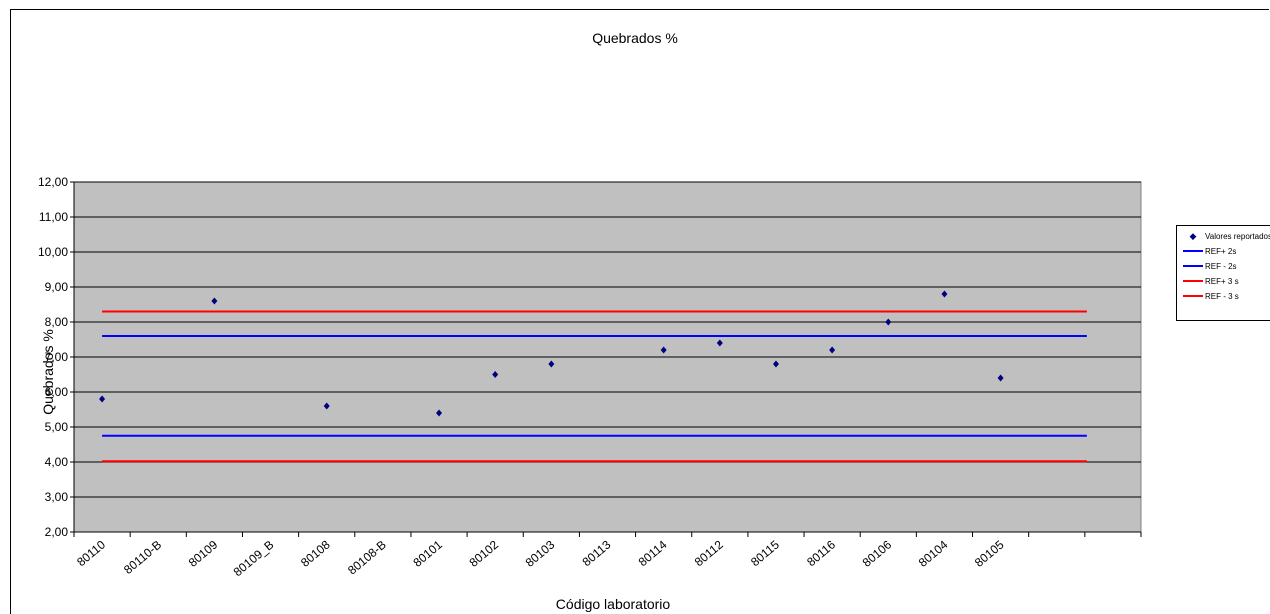 This screenshot has height=614, width=1270. What do you see at coordinates (933, 553) in the screenshot?
I see `x-tick-label: 80104` at bounding box center [933, 553].